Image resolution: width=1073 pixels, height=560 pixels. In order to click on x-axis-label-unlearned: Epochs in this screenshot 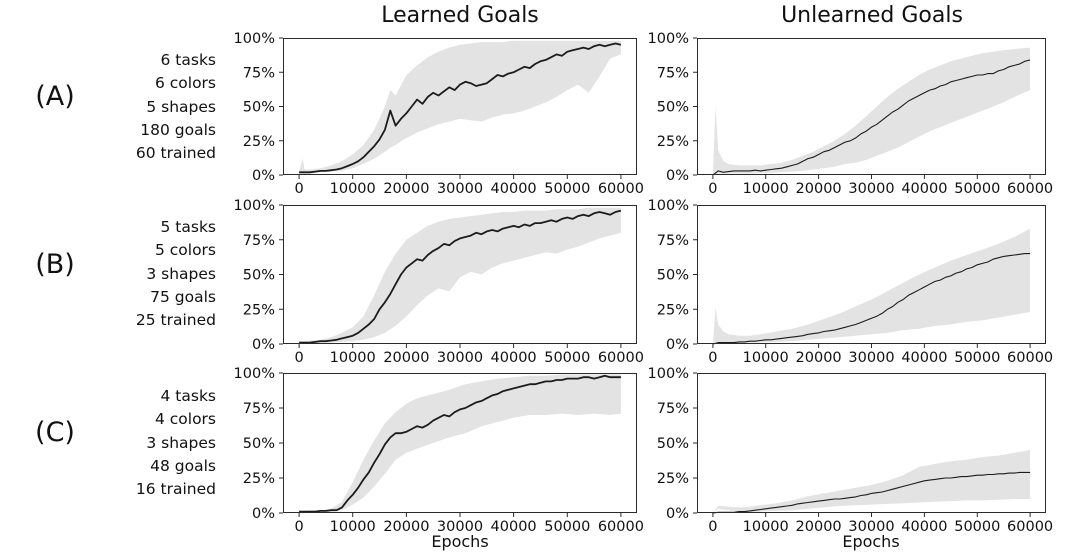, I will do `click(871, 541)`.